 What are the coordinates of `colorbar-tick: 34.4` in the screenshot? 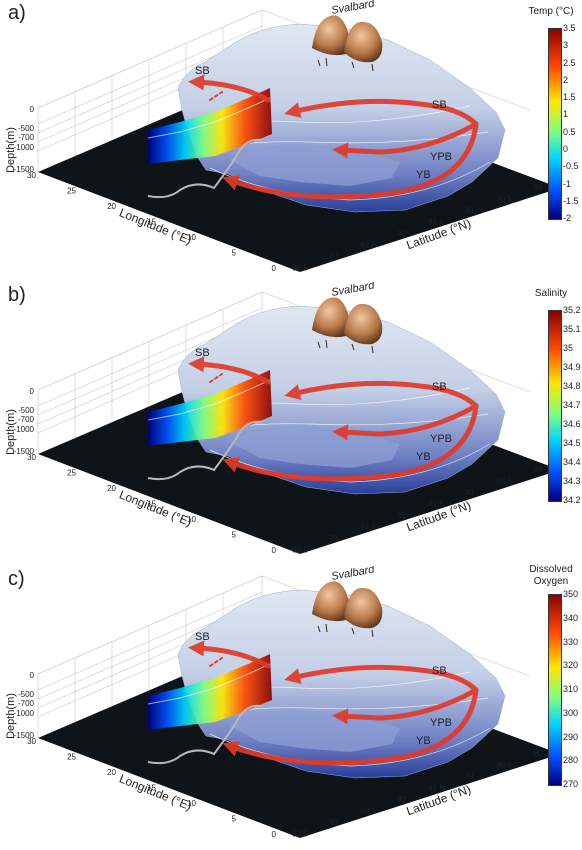 It's located at (572, 462).